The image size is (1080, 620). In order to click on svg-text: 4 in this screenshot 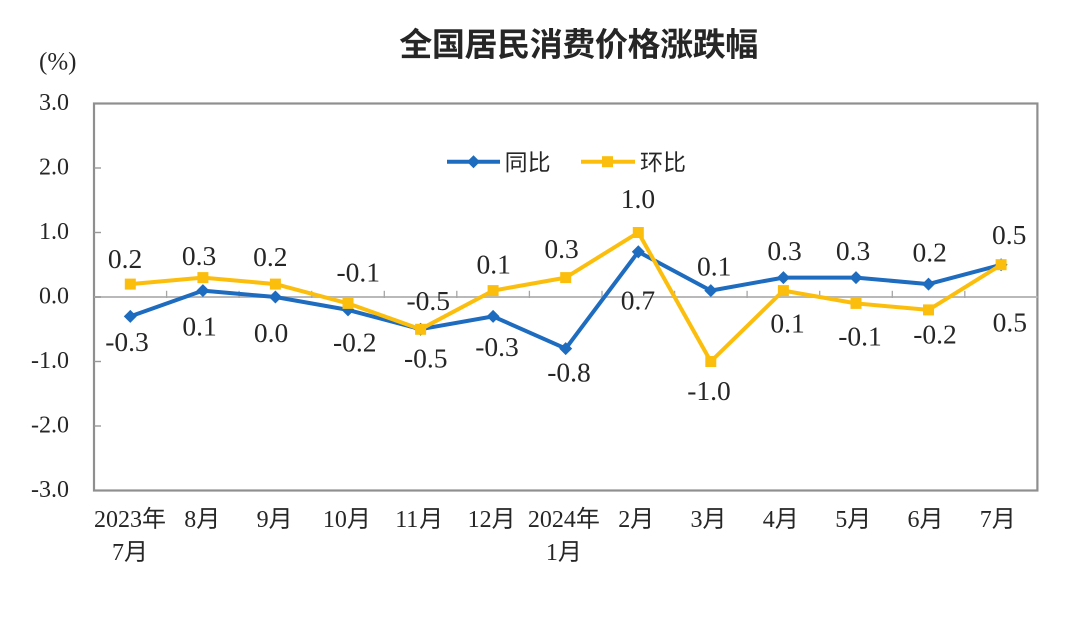, I will do `click(769, 520)`.